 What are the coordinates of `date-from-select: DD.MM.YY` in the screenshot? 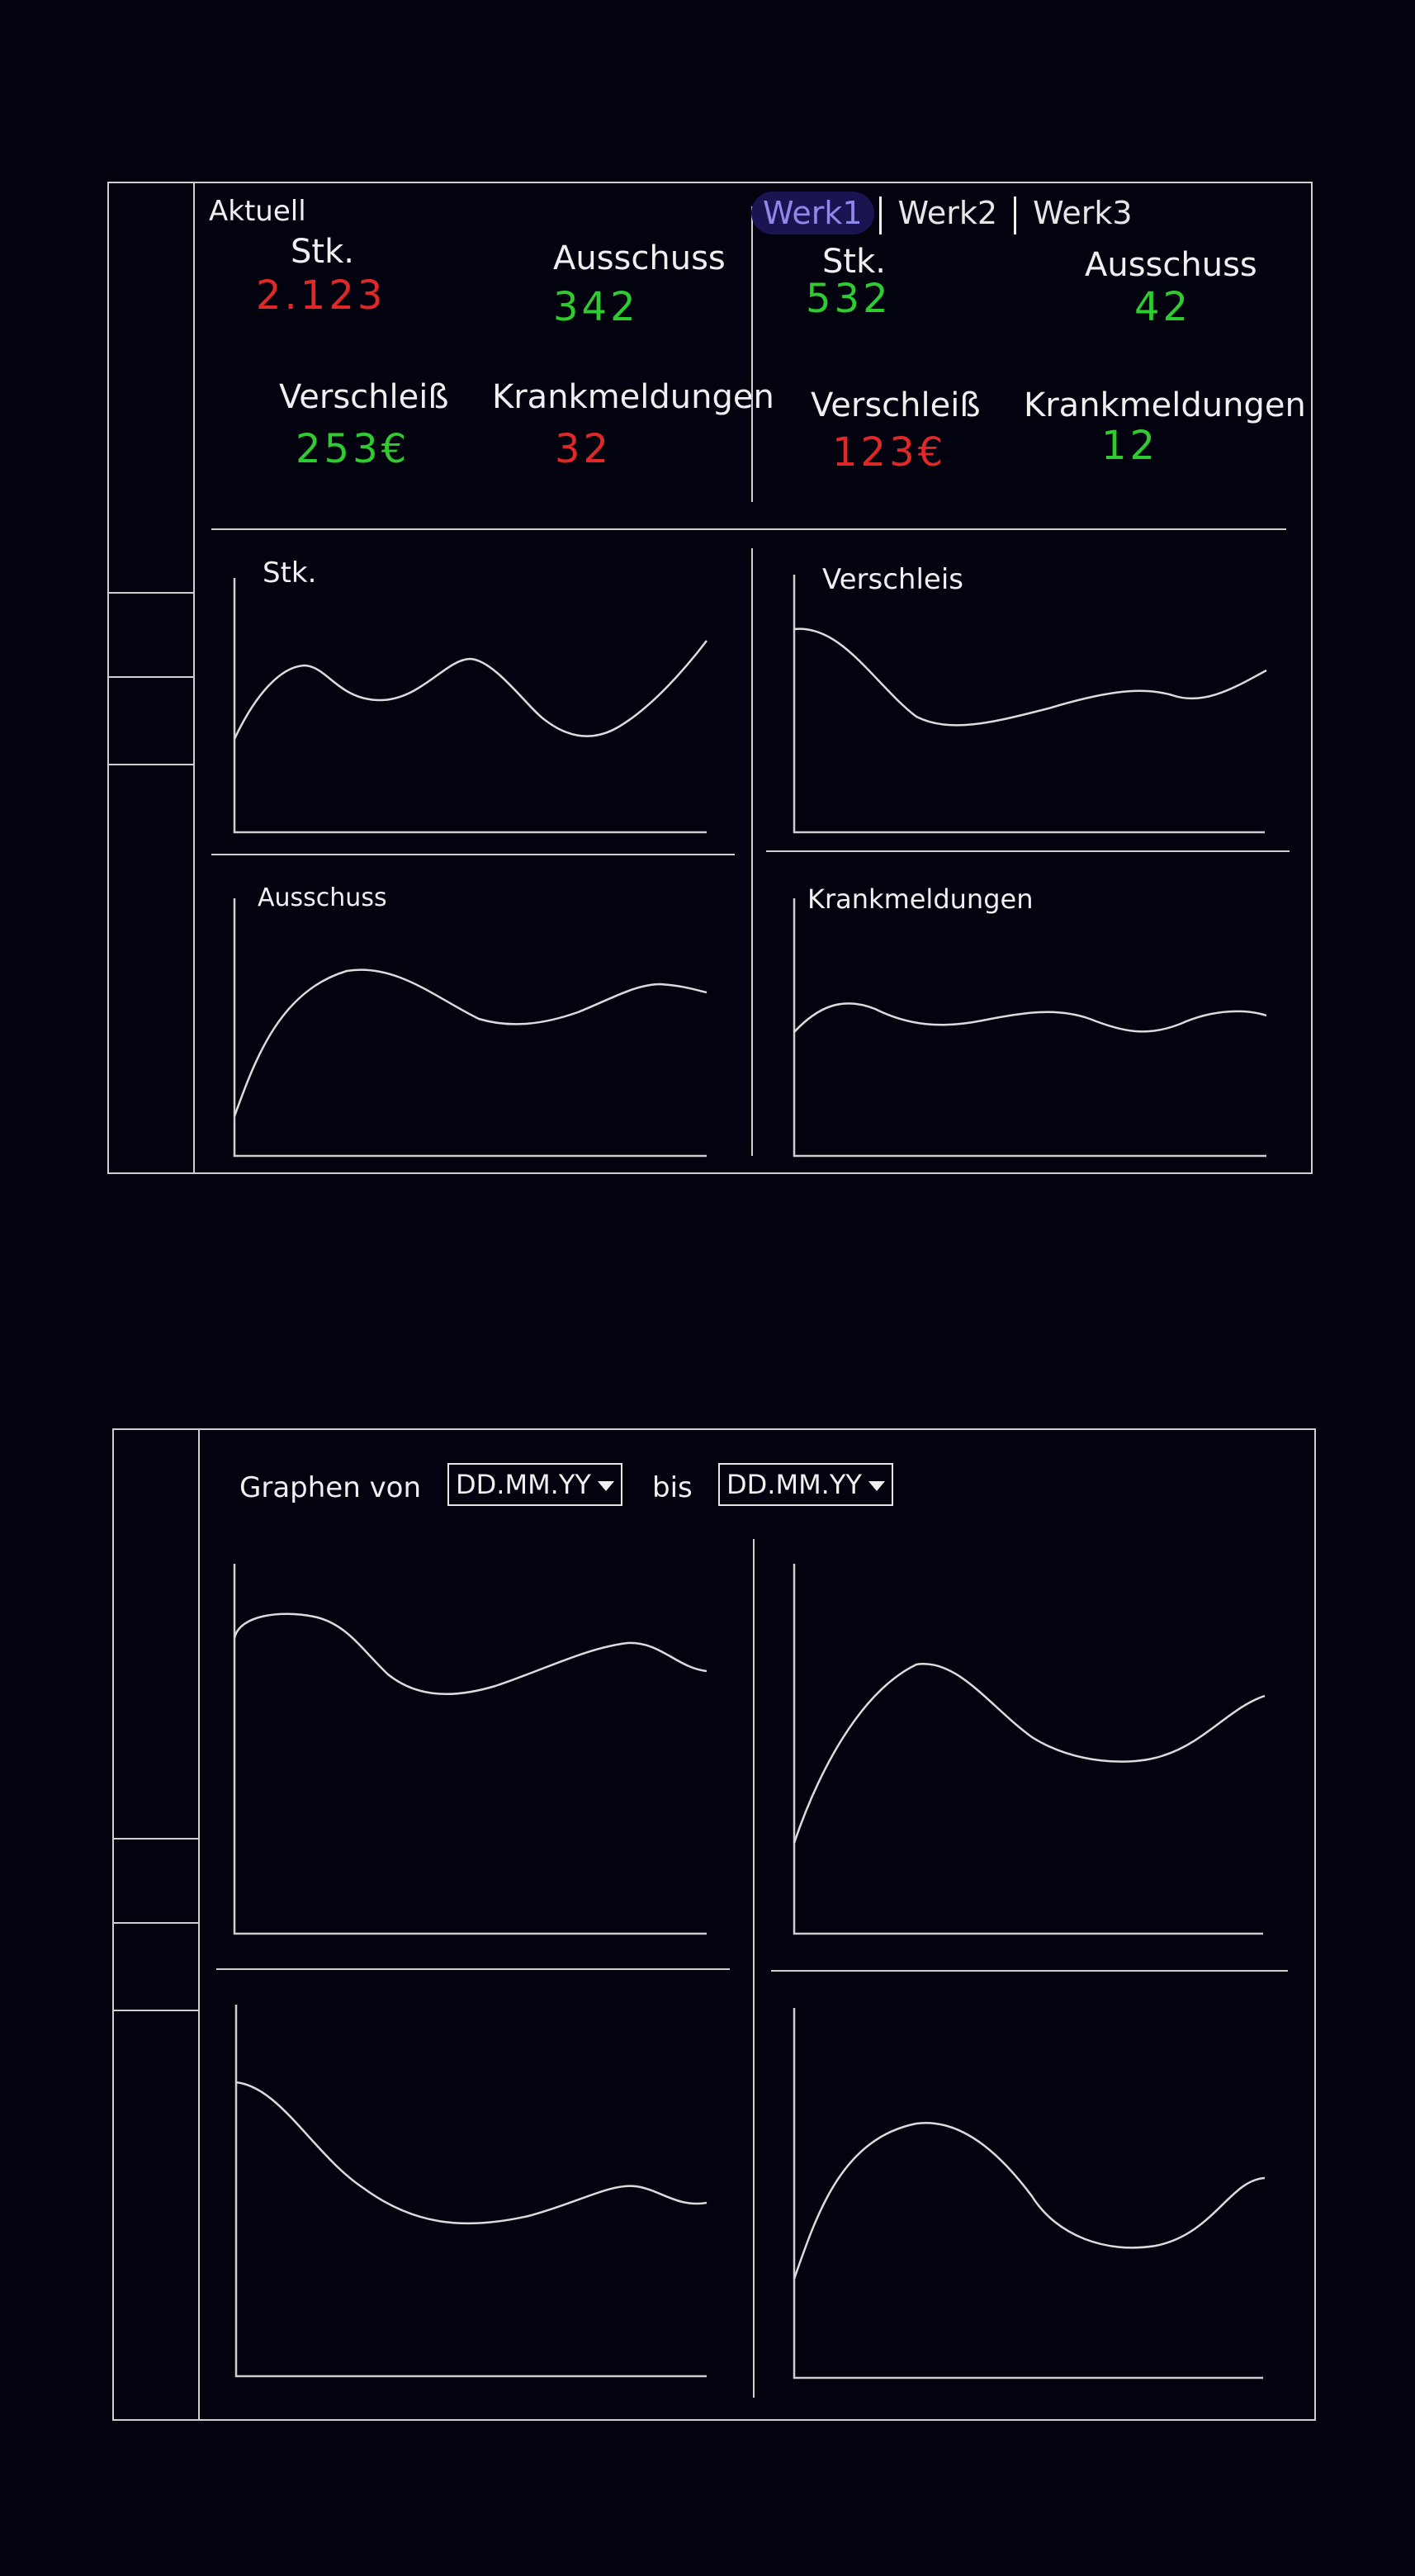 It's located at (534, 1484).